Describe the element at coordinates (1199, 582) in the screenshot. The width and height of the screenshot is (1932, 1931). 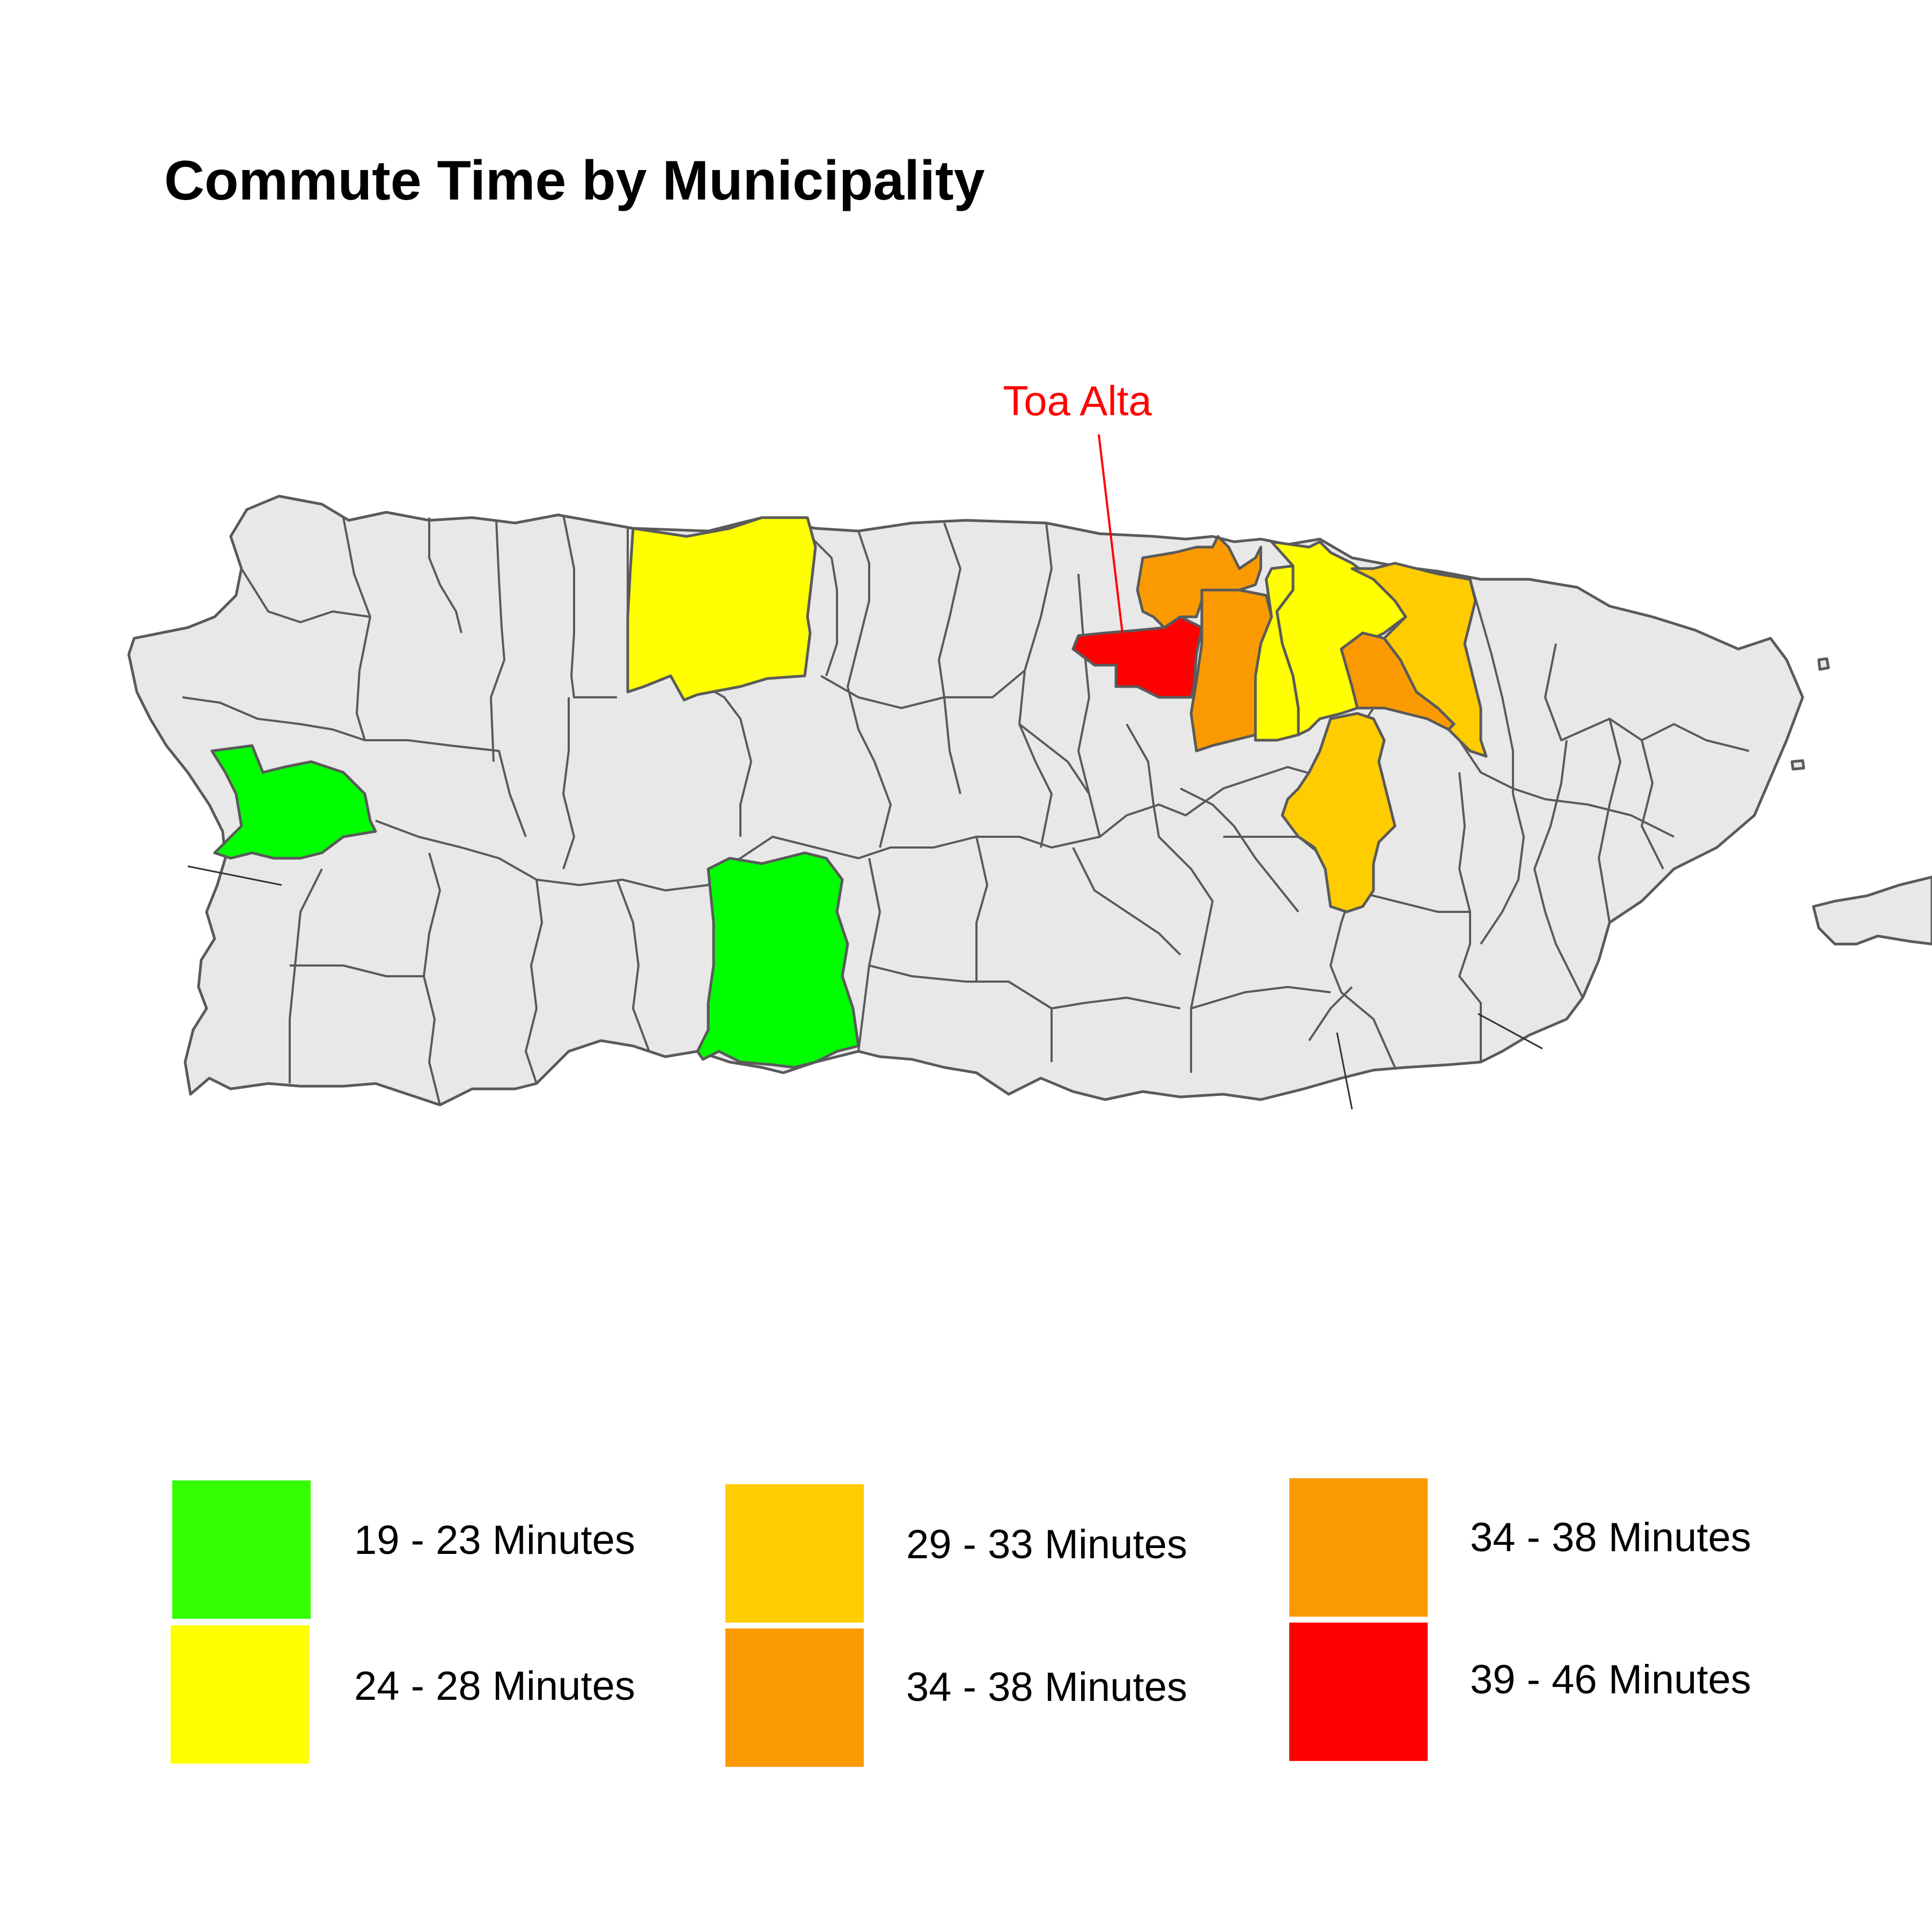
I see `region-toa-baja` at that location.